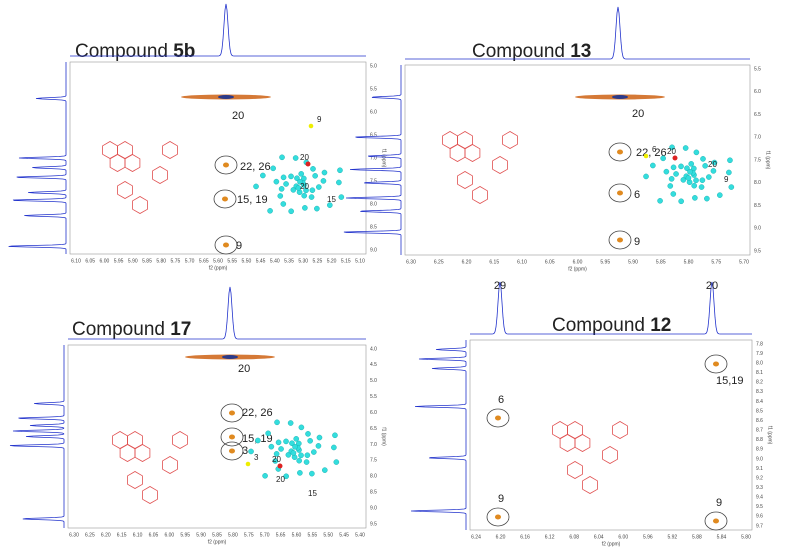 This screenshot has height=558, width=800. I want to click on peak-label: 20, so click(238, 116).